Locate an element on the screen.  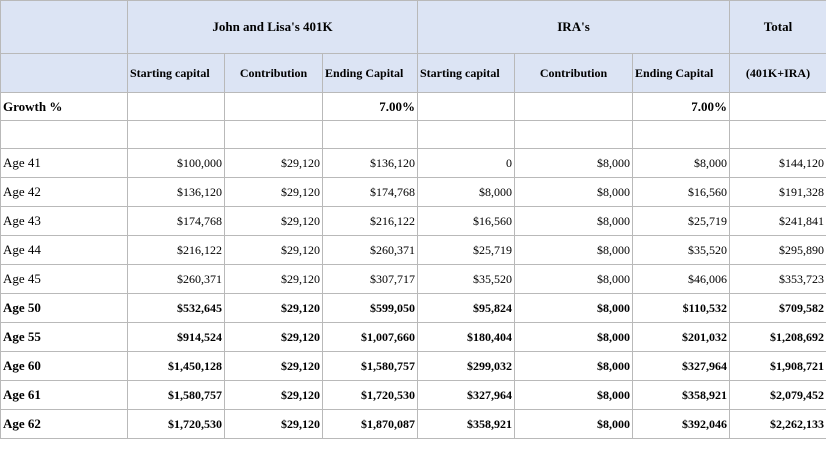
age-cell: Age 44 is located at coordinates (64, 250).